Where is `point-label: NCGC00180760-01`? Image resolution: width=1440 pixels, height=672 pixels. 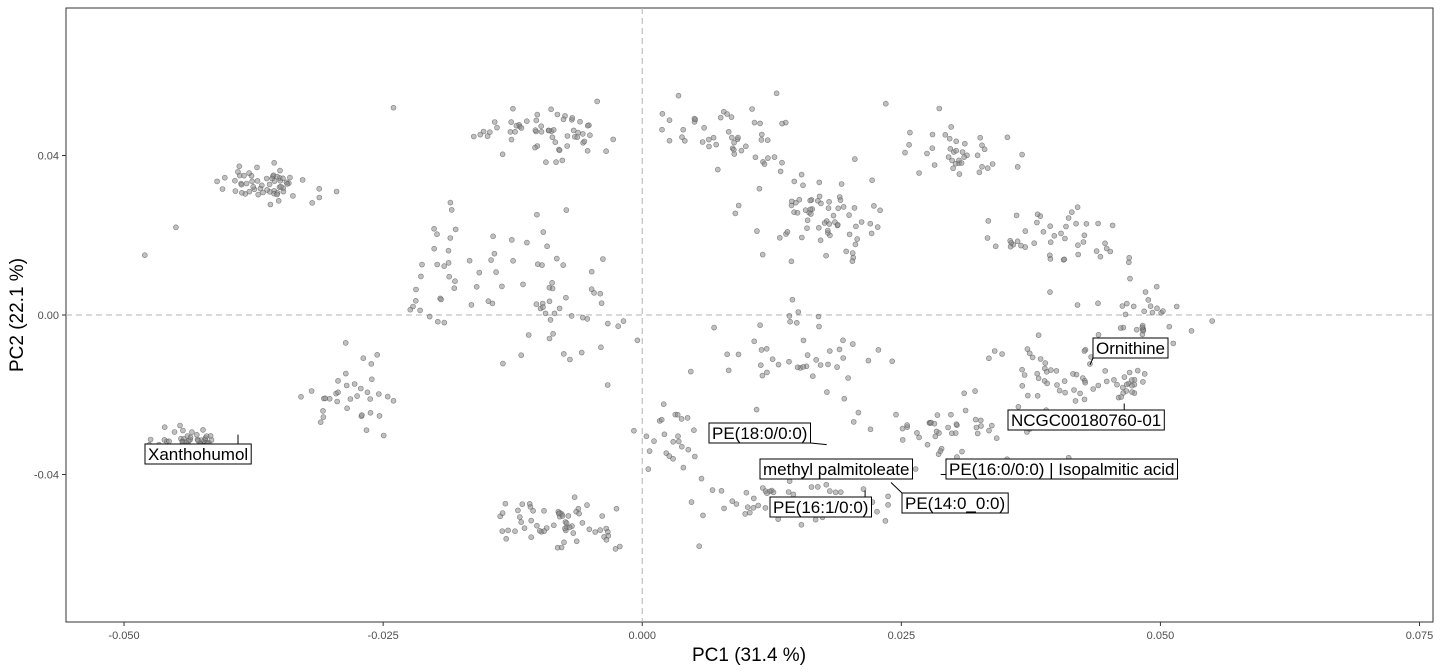
point-label: NCGC00180760-01 is located at coordinates (1086, 417).